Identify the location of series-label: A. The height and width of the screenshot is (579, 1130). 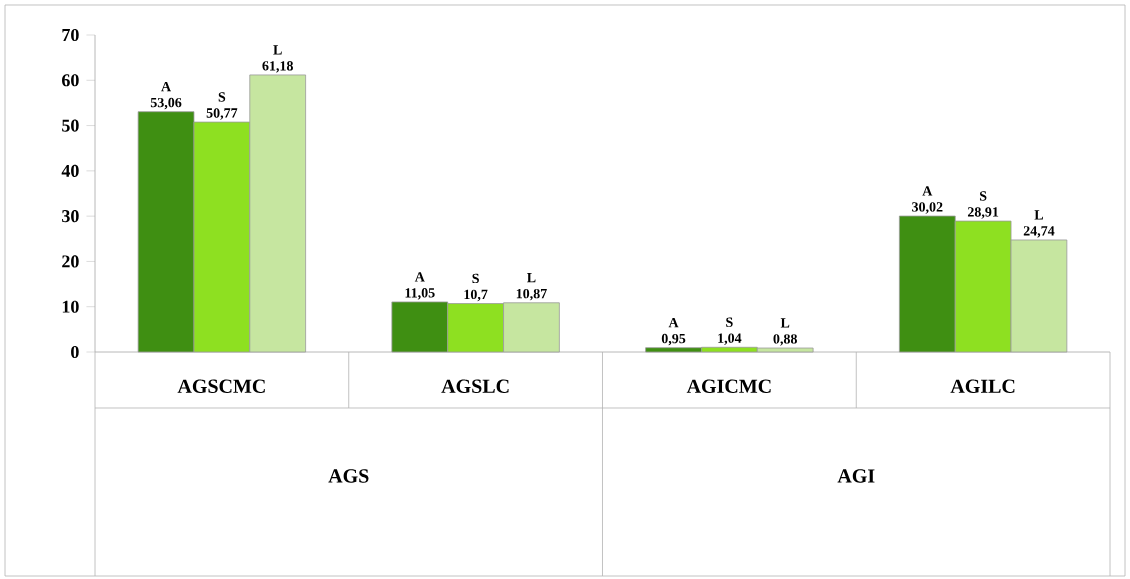
(166, 86).